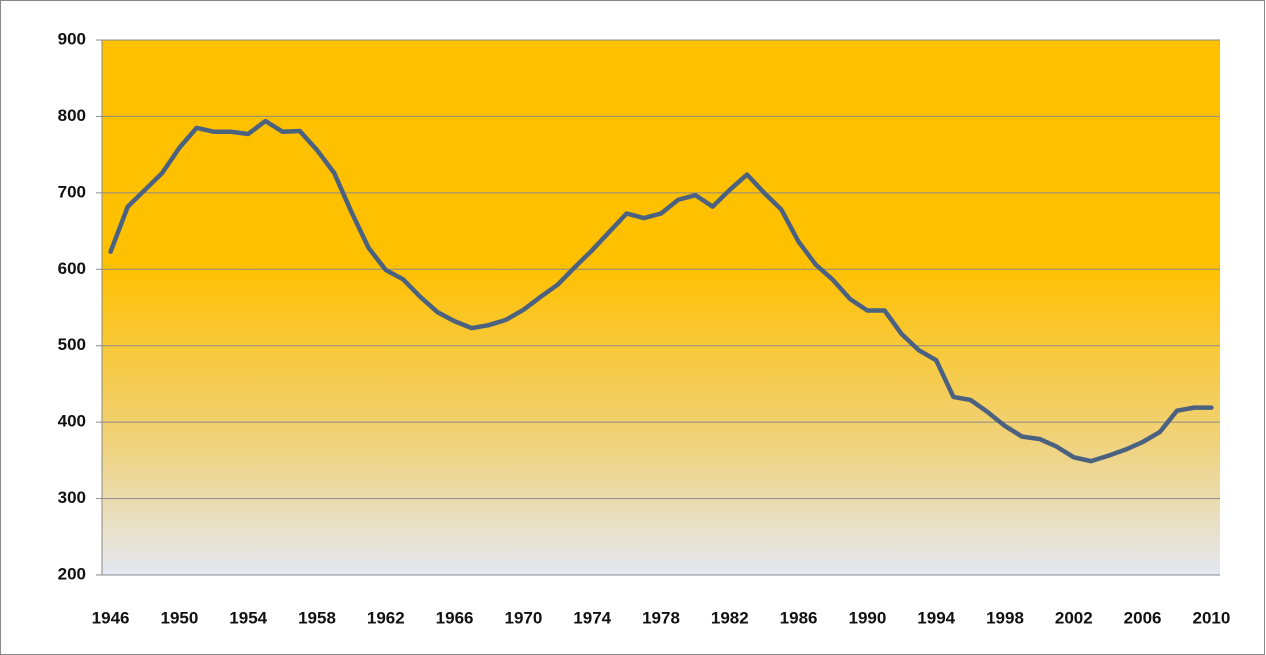 This screenshot has height=655, width=1266. What do you see at coordinates (72, 191) in the screenshot?
I see `y-tick-label: 700` at bounding box center [72, 191].